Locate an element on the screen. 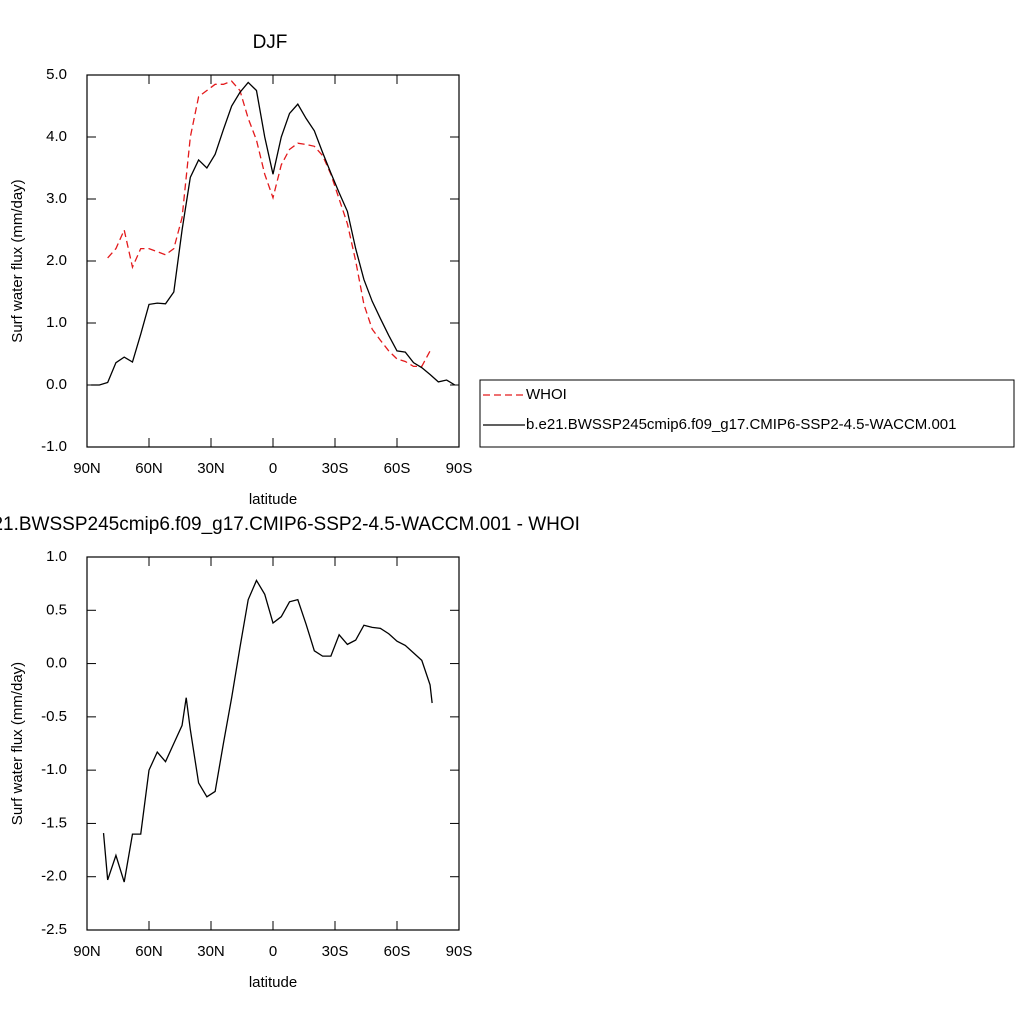 The image size is (1024, 1029). y-tick-label: -2.5 is located at coordinates (54, 929).